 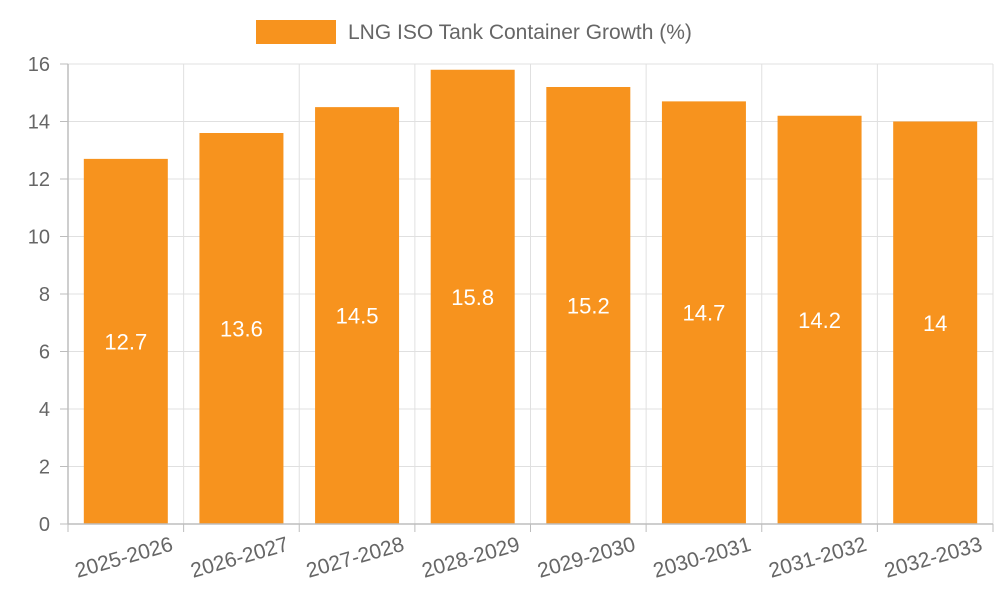 What do you see at coordinates (296, 32) in the screenshot?
I see `legend-swatch` at bounding box center [296, 32].